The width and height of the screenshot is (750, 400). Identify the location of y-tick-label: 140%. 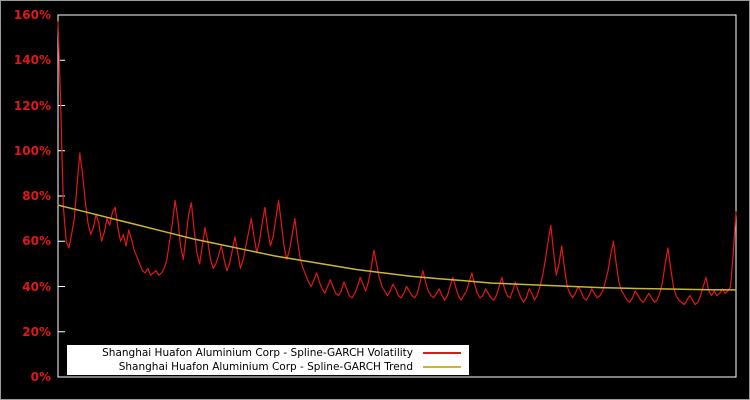
(32, 60).